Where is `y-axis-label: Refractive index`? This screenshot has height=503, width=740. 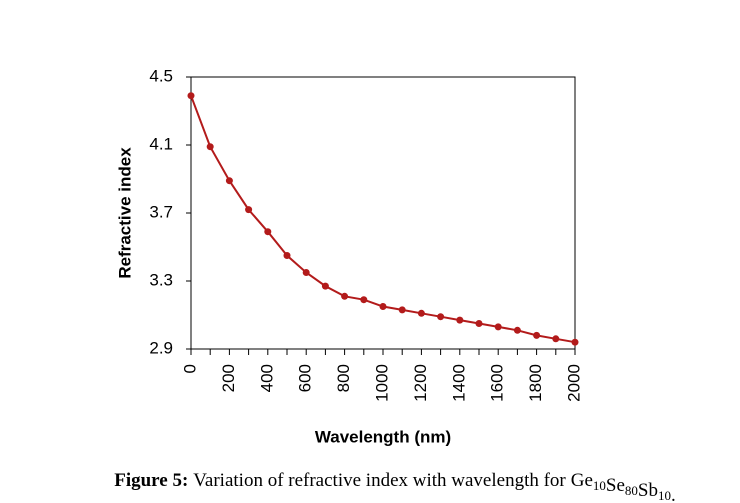
y-axis-label: Refractive index is located at coordinates (124, 213).